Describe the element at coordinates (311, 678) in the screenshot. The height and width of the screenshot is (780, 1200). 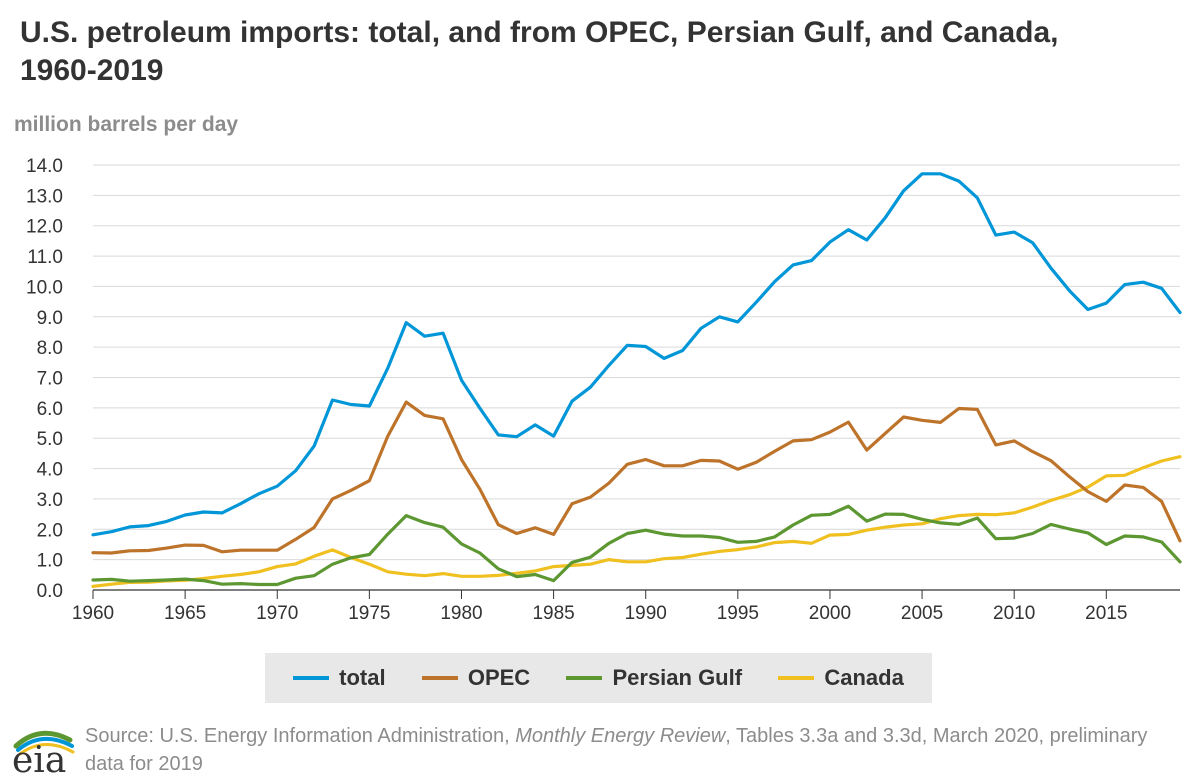
I see `legend-swatch-total` at that location.